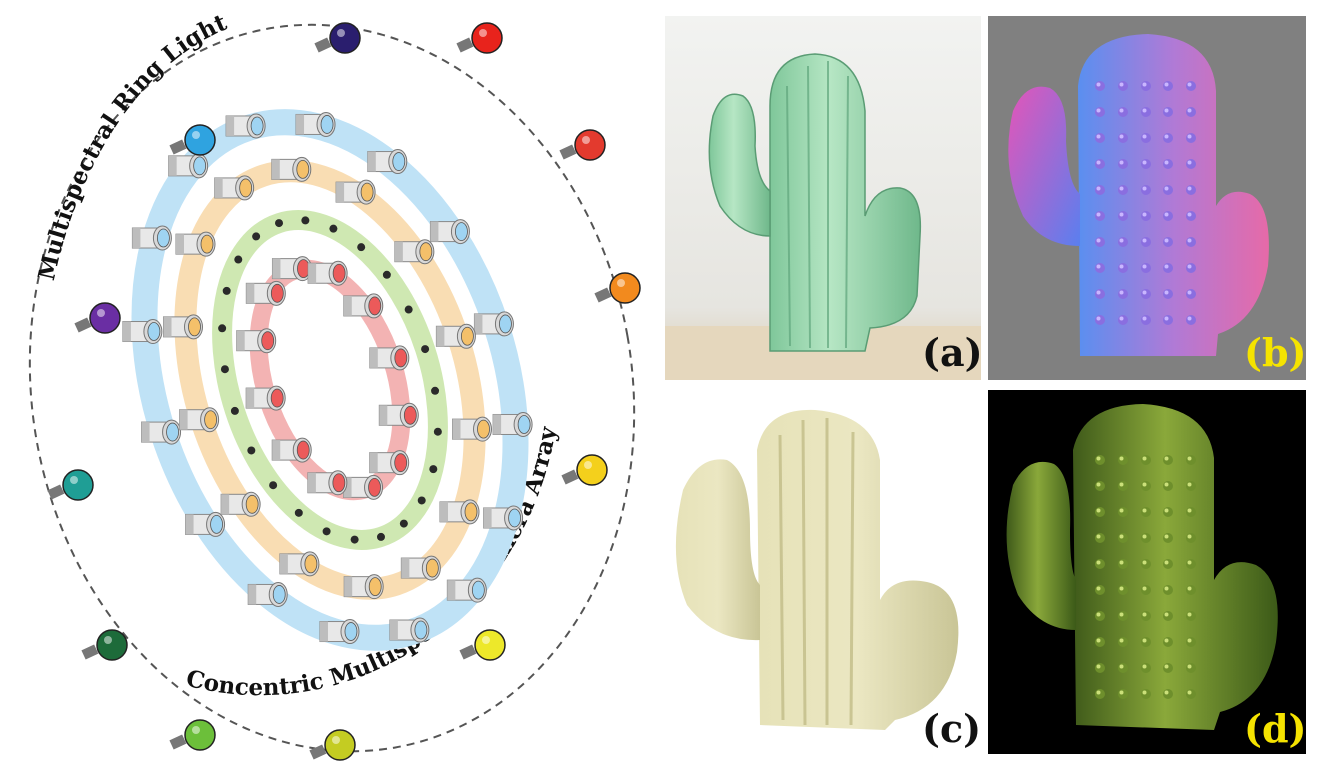 This screenshot has width=1325, height=768. I want to click on second-ring, so click(330, 380).